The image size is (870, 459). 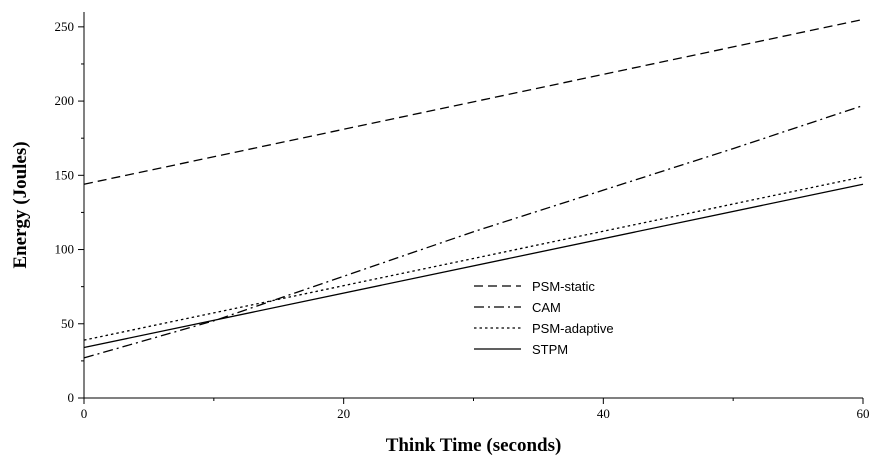 I want to click on legend: PSM-static CAM PSM-adaptive STPM, so click(x=544, y=318).